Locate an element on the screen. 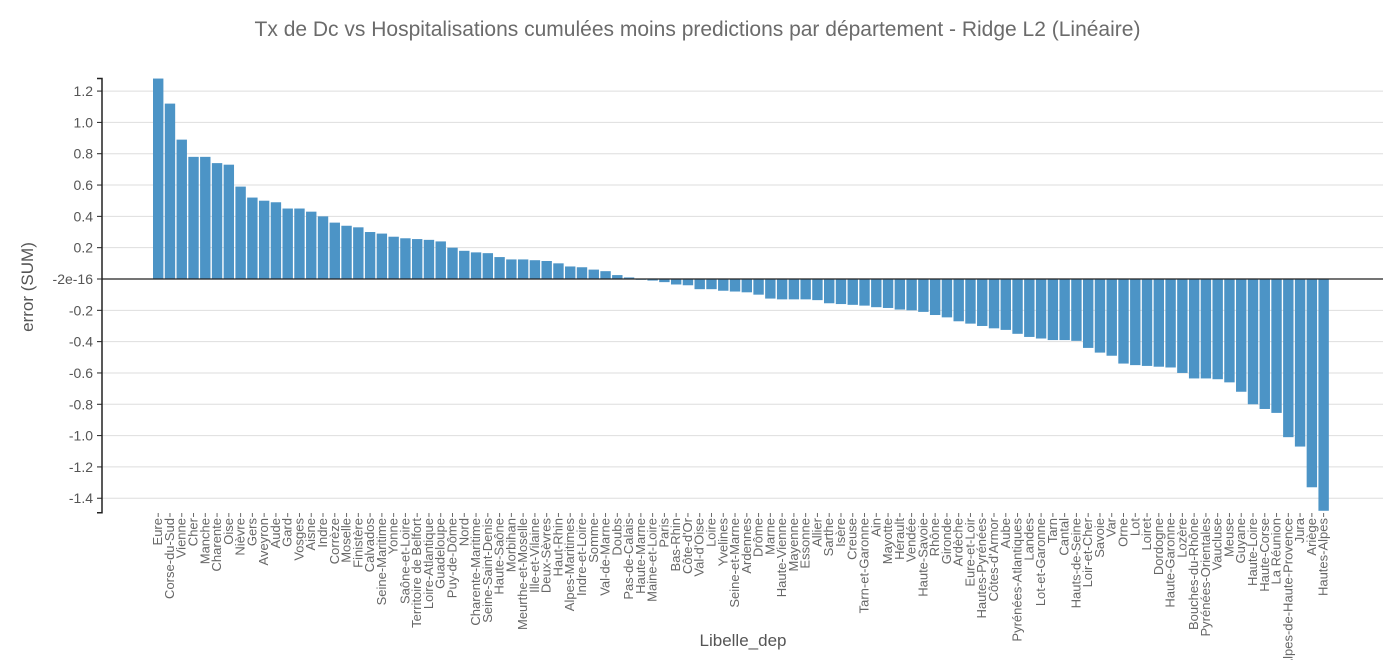 This screenshot has height=660, width=1395. x-tick-label: Aveyron is located at coordinates (263, 541).